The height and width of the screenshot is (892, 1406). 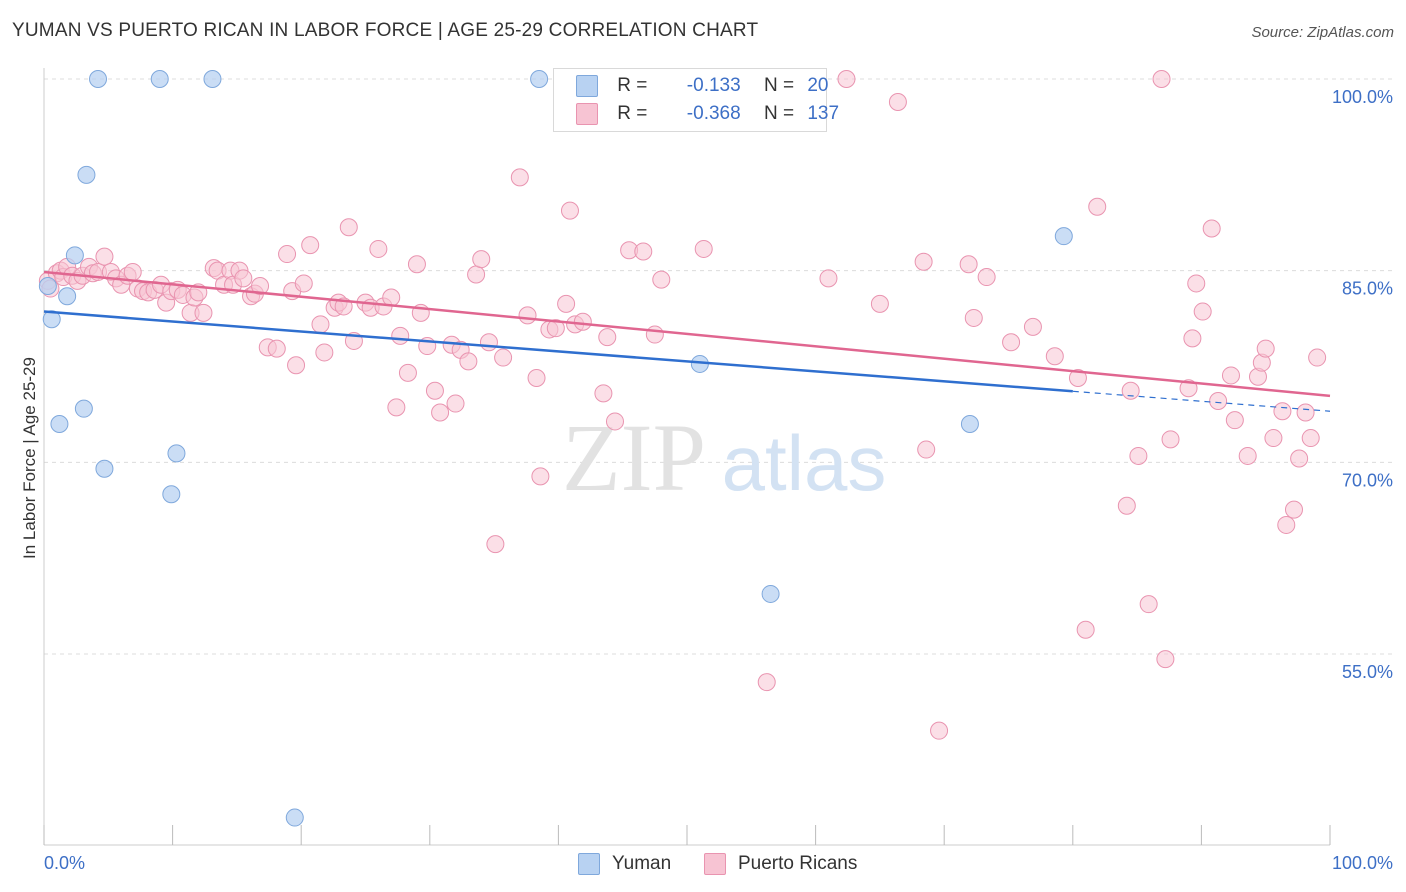 I want to click on yuman-trend-line, so click(x=558, y=351).